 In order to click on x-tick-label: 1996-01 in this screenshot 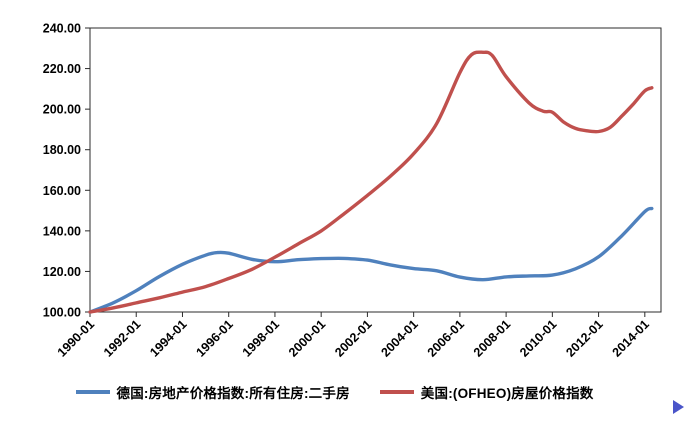, I will do `click(214, 338)`.